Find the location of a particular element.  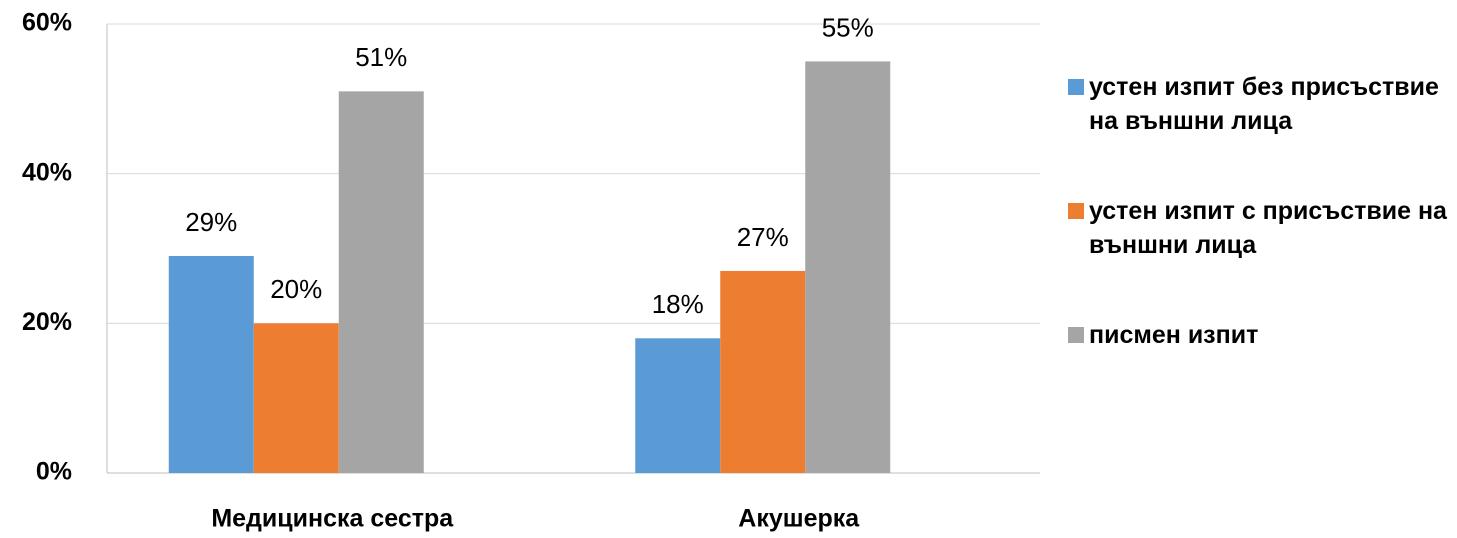

data-label: 29% is located at coordinates (211, 222).